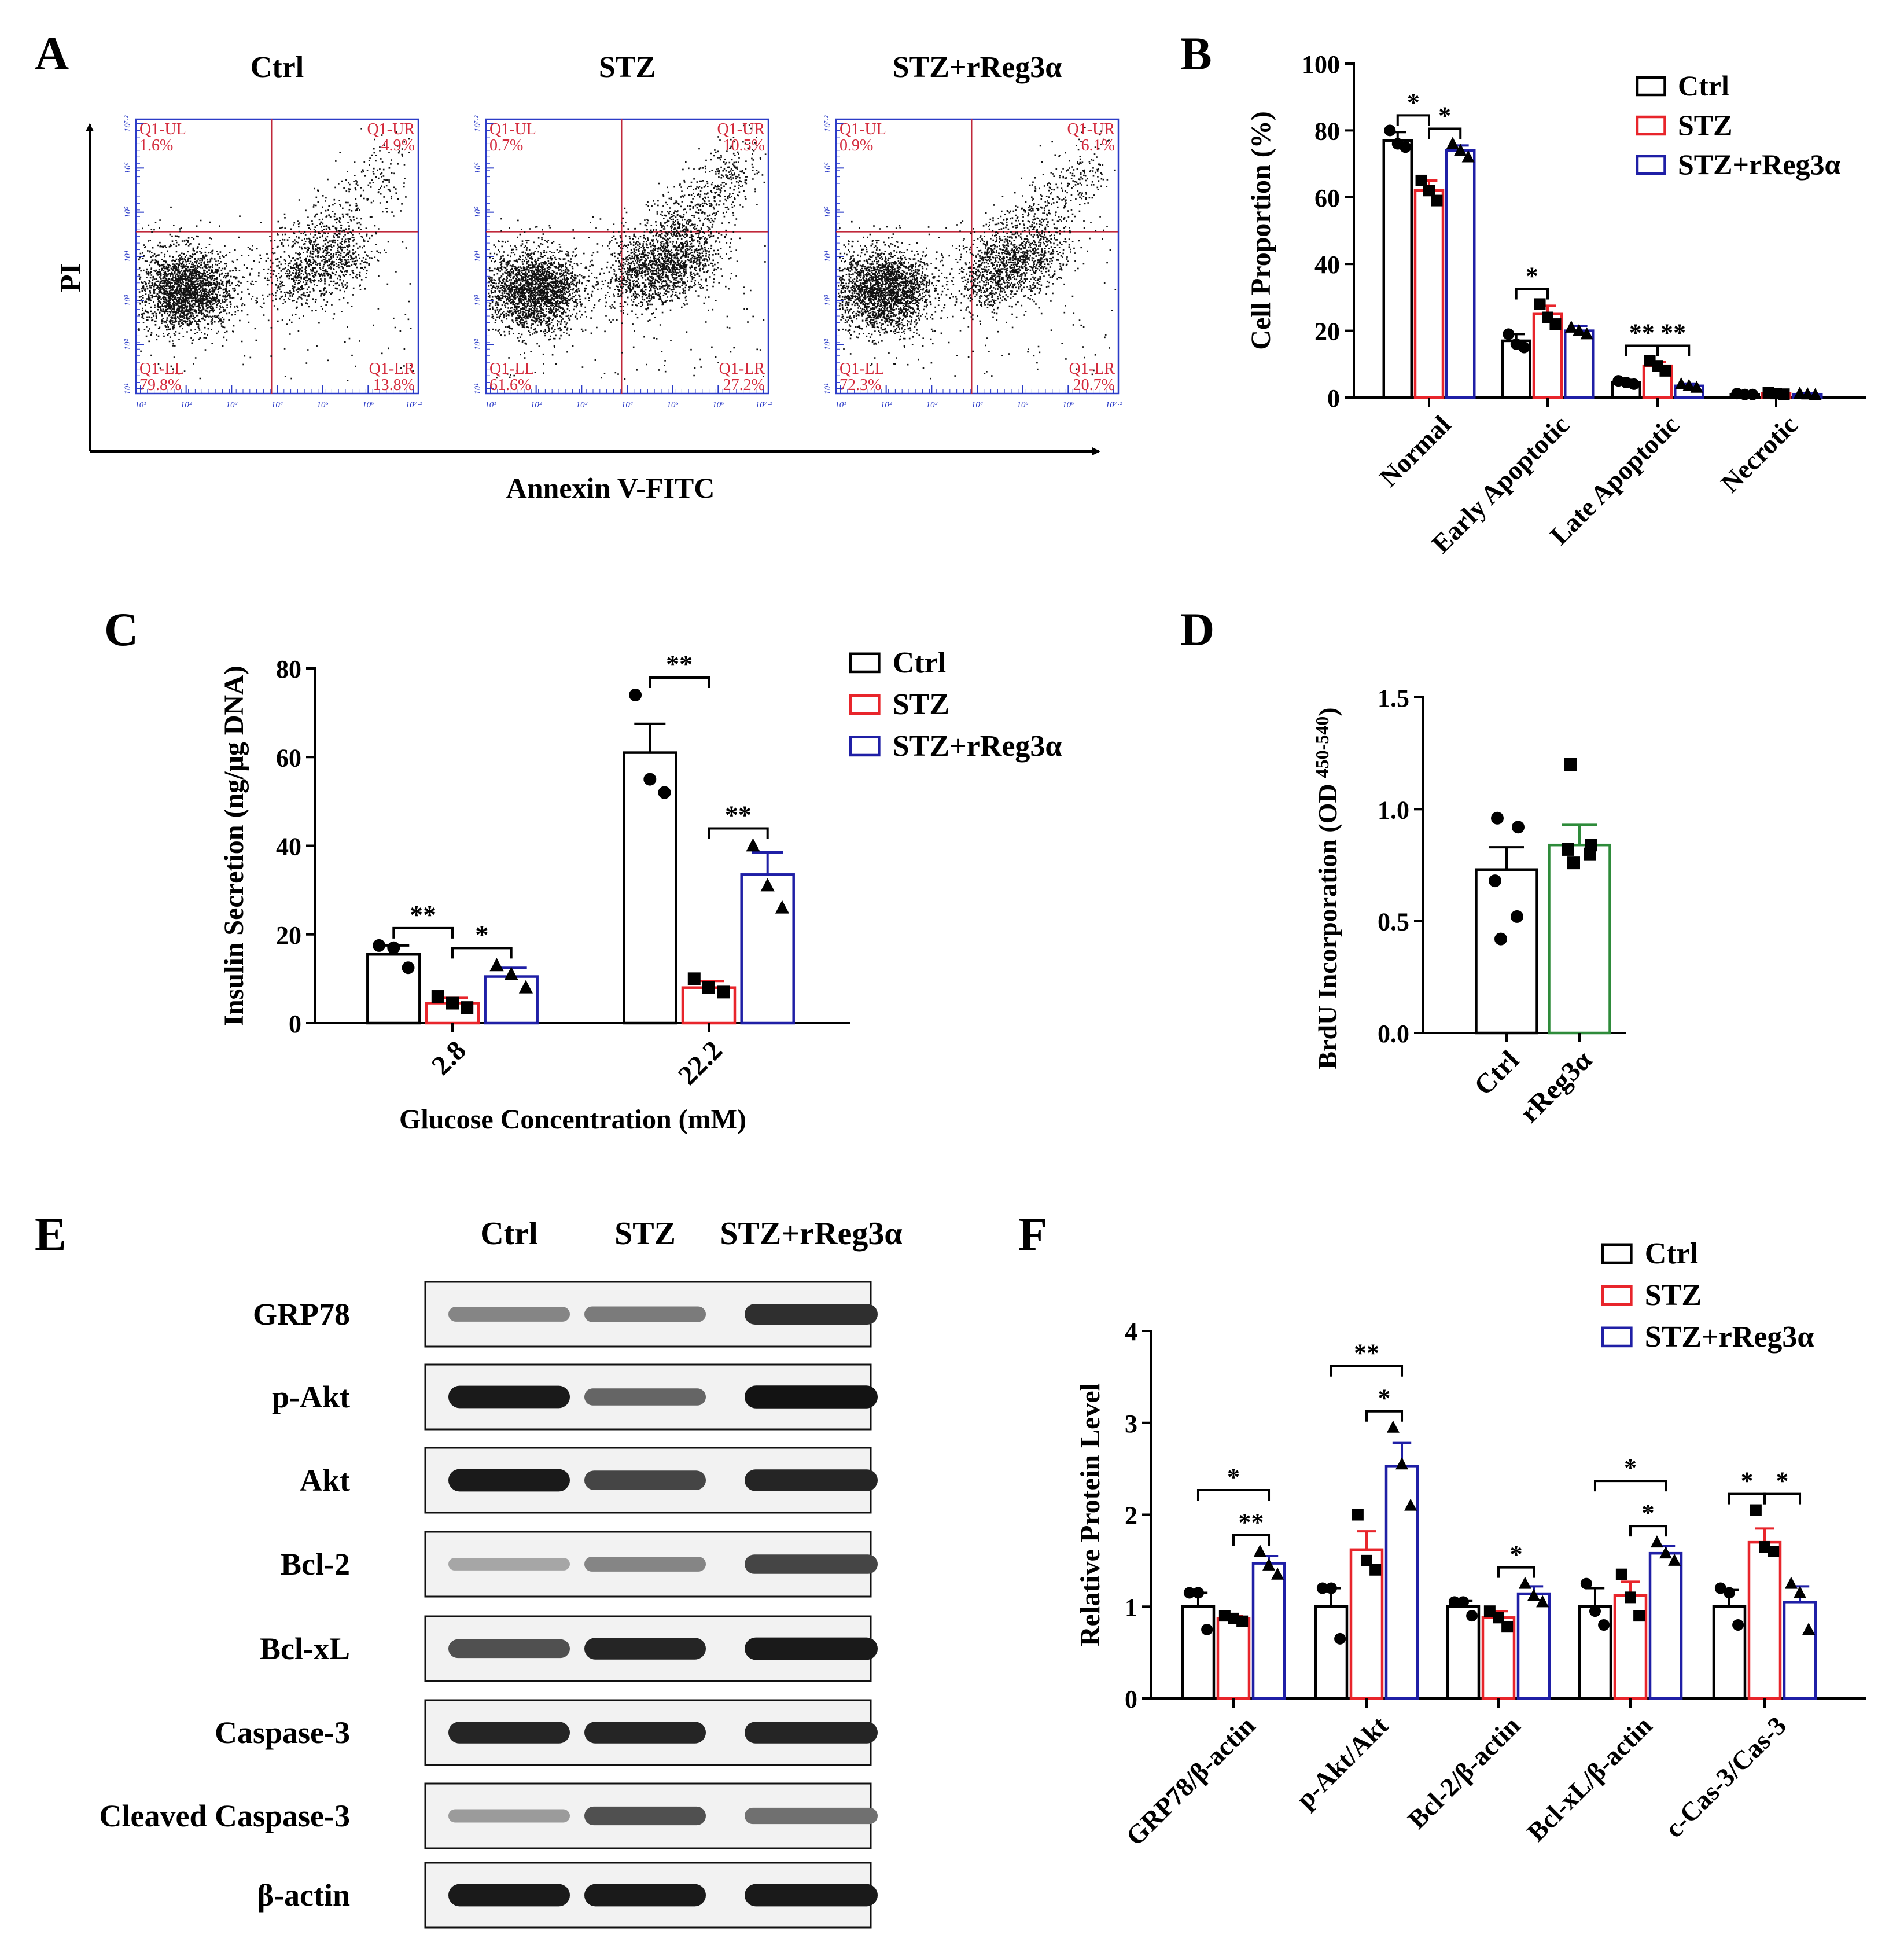  Describe the element at coordinates (977, 405) in the screenshot. I see `flow-x-tick-label: 10⁴` at that location.